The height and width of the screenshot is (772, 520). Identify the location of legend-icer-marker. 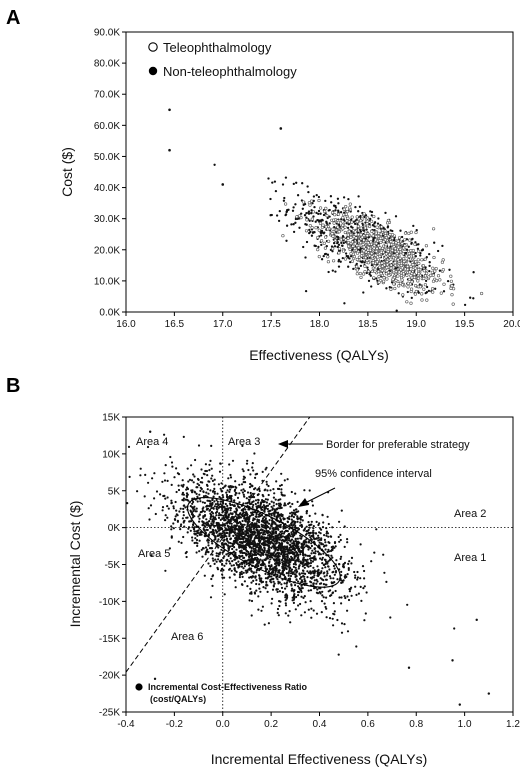
(139, 687).